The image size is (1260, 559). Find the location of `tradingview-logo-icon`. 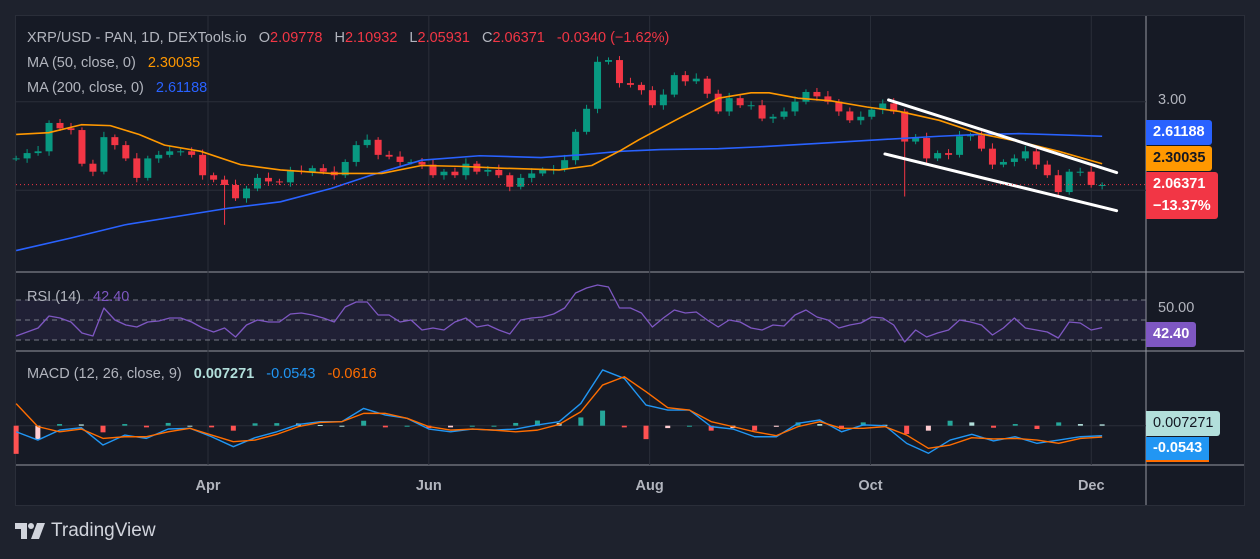

tradingview-logo-icon is located at coordinates (30, 531).